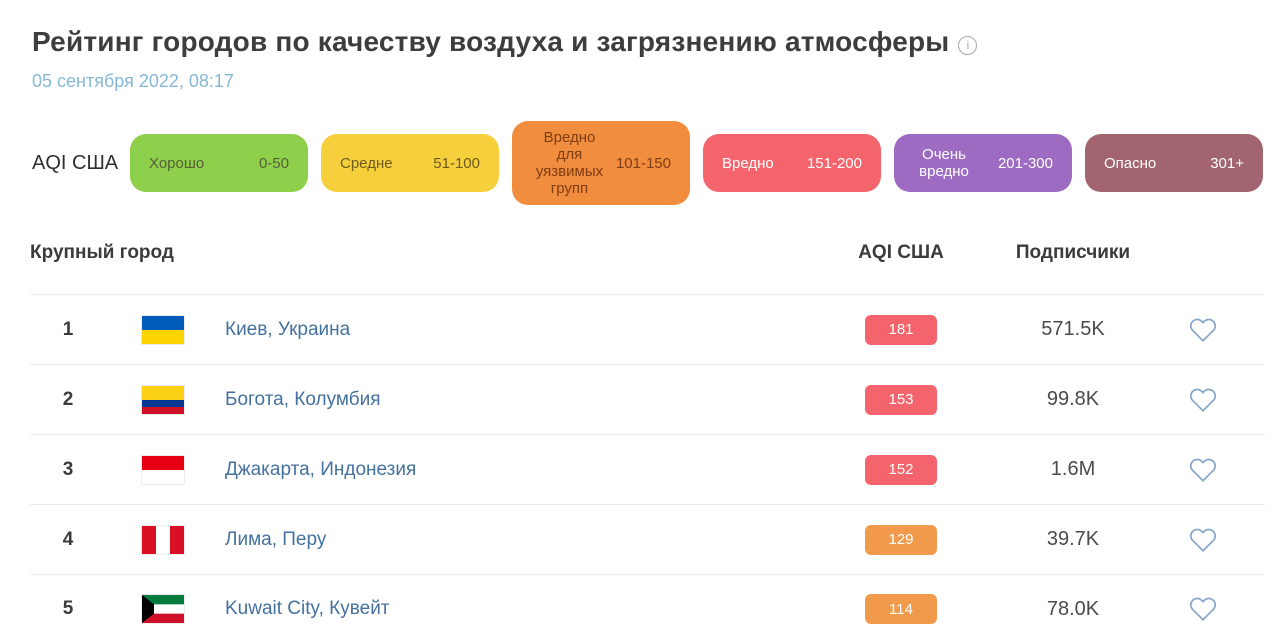 This screenshot has height=629, width=1280. What do you see at coordinates (792, 163) in the screenshot?
I see `legend-badge-unhealthy: Вредно 151-200` at bounding box center [792, 163].